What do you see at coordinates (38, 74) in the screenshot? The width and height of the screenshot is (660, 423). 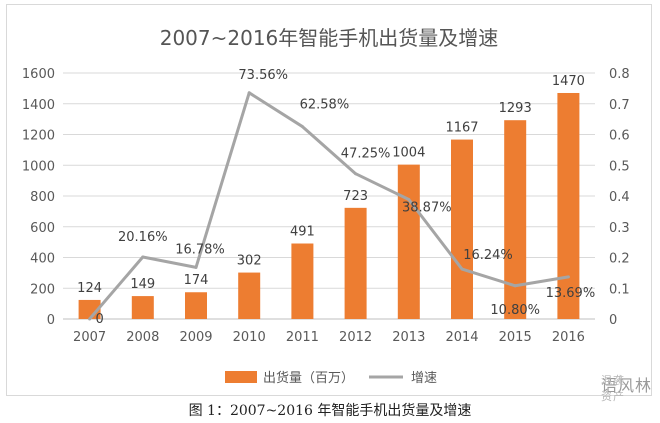 I see `y-left-tick-label: 1600` at bounding box center [38, 74].